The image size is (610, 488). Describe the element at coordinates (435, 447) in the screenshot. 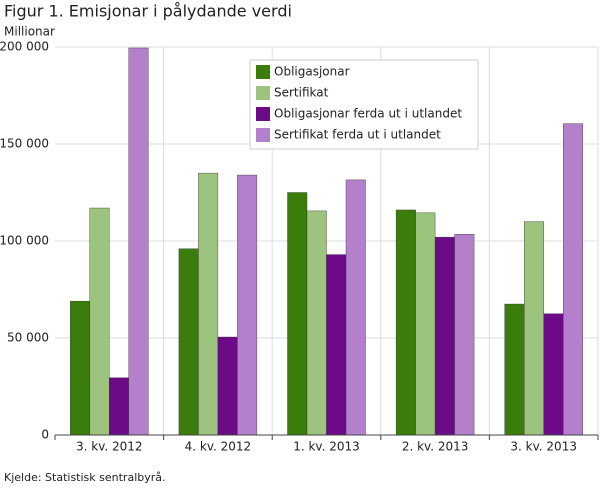

I see `x-tick-label: 2. kv. 2013` at that location.